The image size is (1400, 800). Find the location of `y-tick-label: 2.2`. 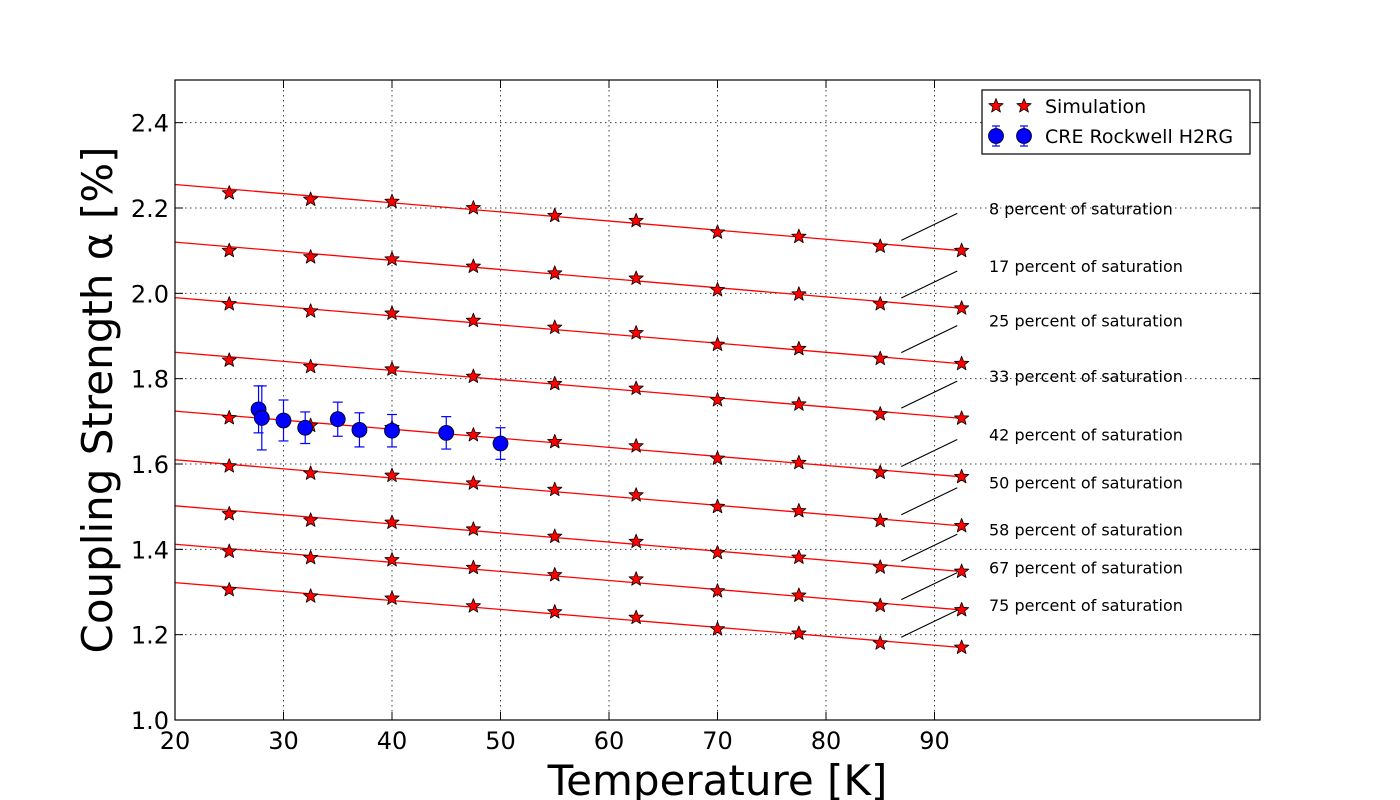

y-tick-label: 2.2 is located at coordinates (150, 209).